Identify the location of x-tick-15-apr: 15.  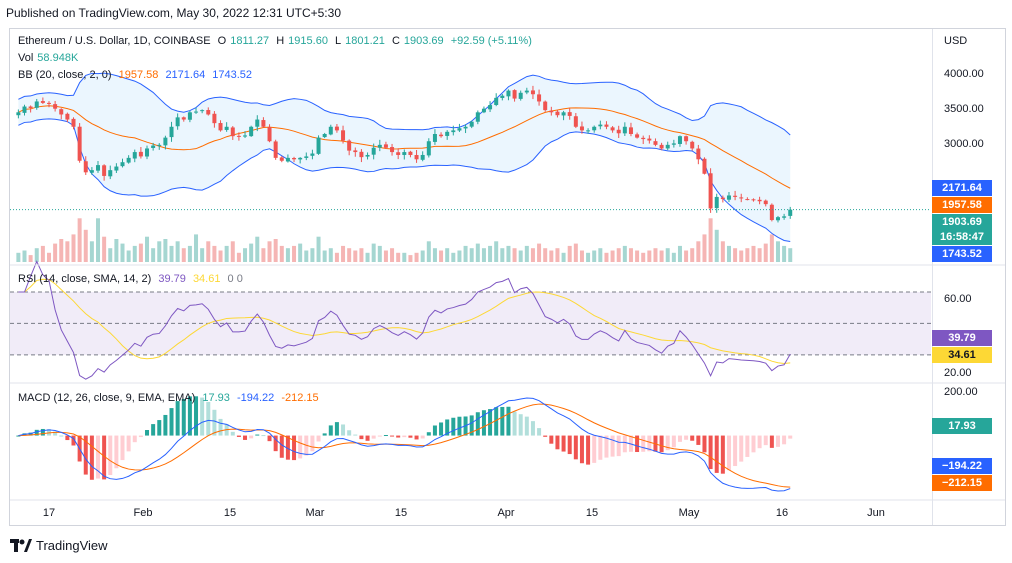
(592, 513).